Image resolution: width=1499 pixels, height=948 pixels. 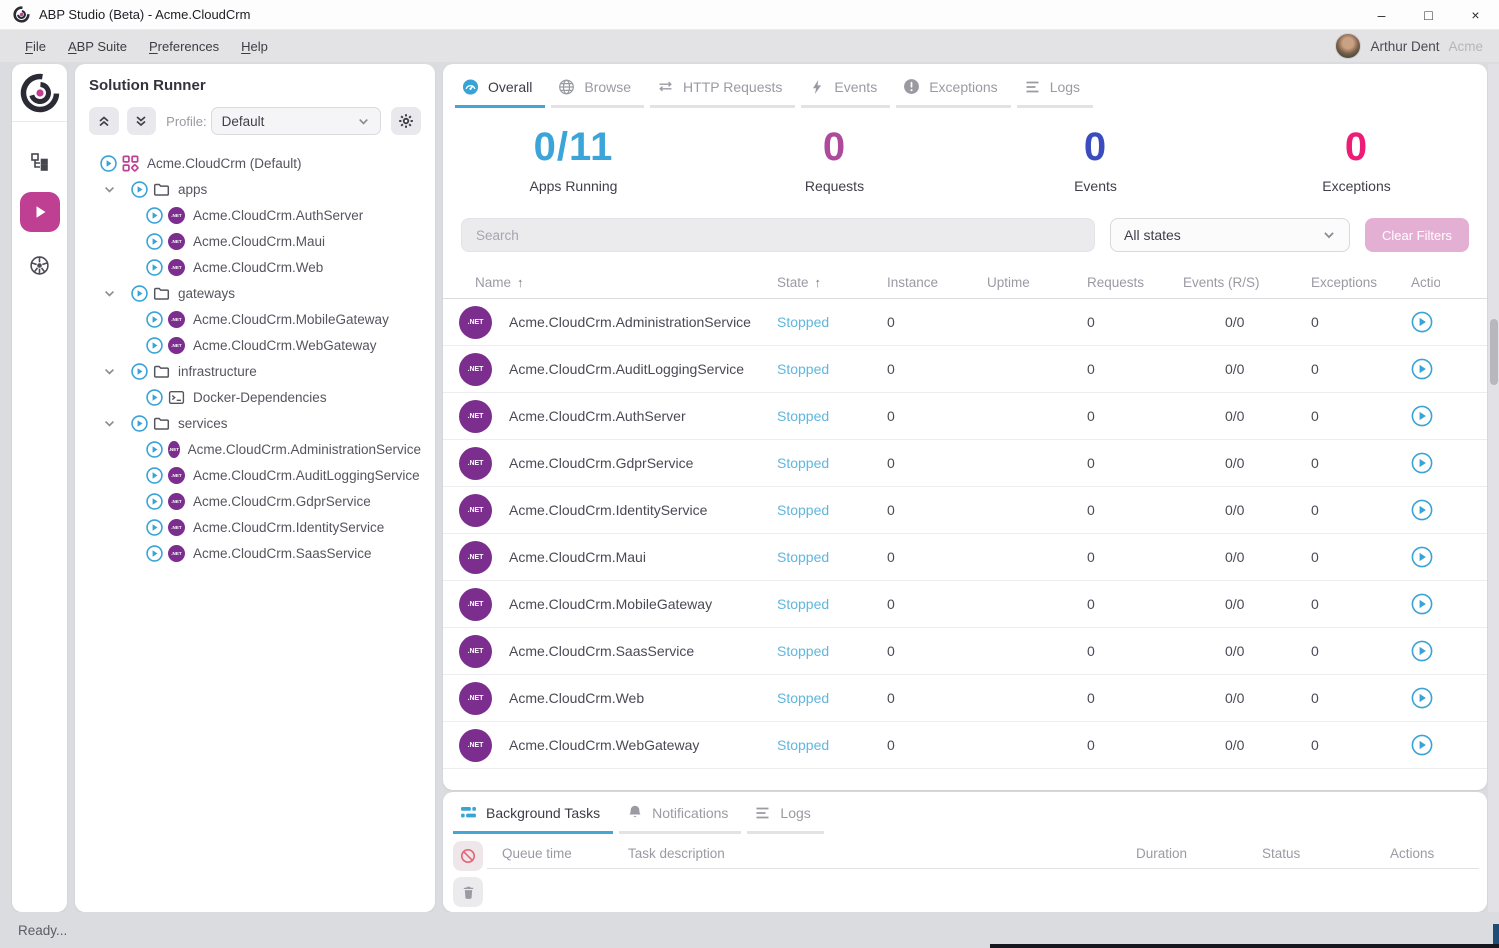 What do you see at coordinates (255, 397) in the screenshot?
I see `tree-item-docker-dependencies: Docker-Dependencies` at bounding box center [255, 397].